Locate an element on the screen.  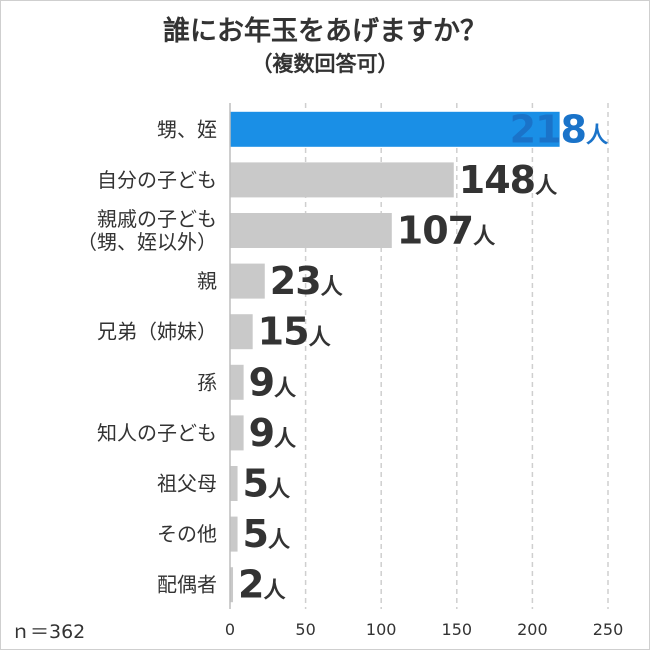
category-label-1: 自分の子ども is located at coordinates (157, 180).